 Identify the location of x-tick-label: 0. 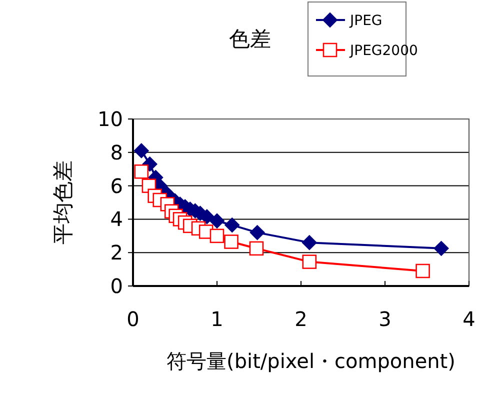
(133, 319).